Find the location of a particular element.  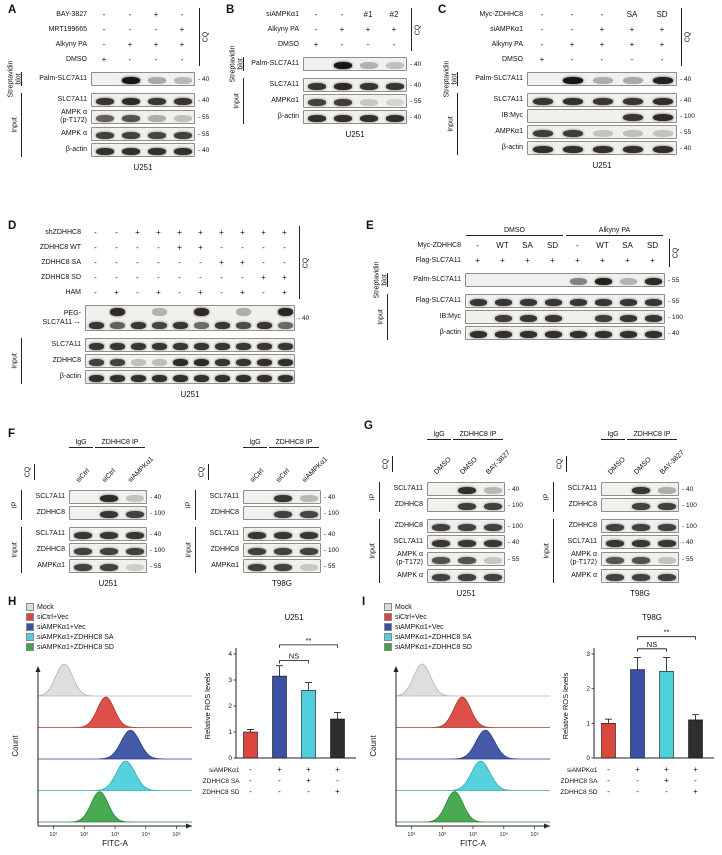

legend-item: siAMPKα1+ZDHHC8 SA is located at coordinates (428, 637).